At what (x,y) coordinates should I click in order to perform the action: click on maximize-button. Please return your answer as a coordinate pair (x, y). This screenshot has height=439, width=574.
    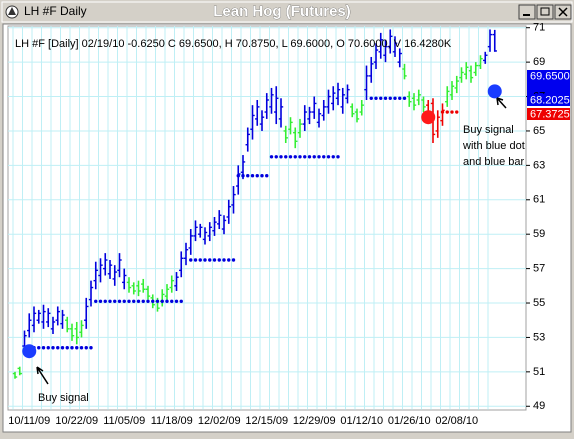
    Looking at the image, I should click on (545, 12).